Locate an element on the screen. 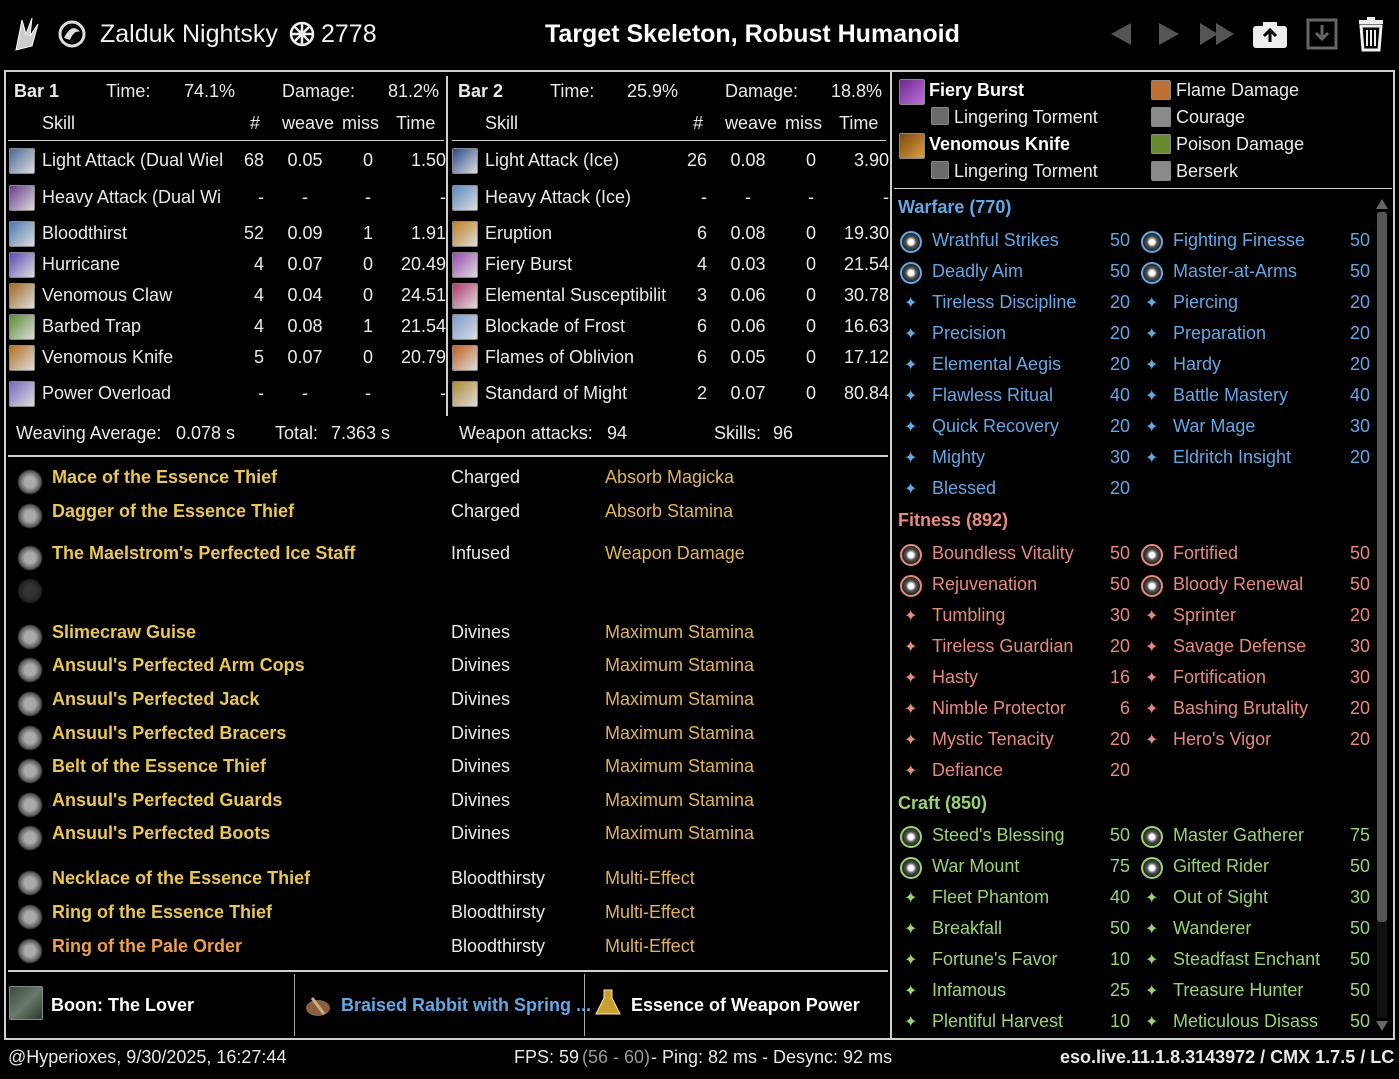 The height and width of the screenshot is (1079, 1399). warfare-skill: Preparation is located at coordinates (1220, 333).